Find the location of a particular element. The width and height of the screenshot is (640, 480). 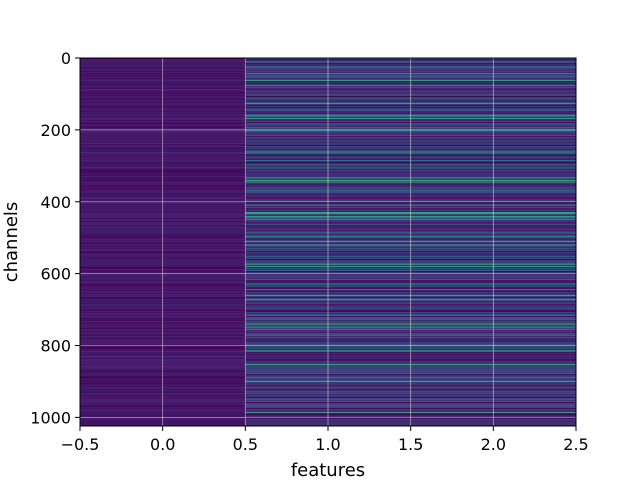

x-axis-label: features is located at coordinates (328, 470).